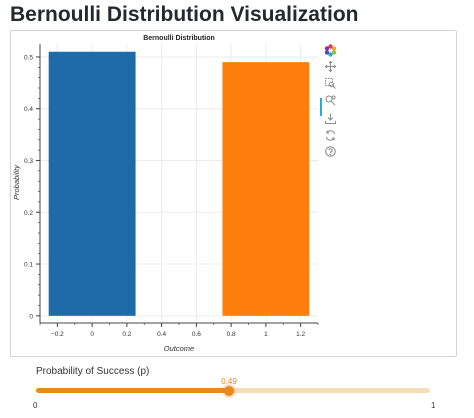 The width and height of the screenshot is (474, 418). I want to click on plot-toolbar, so click(330, 102).